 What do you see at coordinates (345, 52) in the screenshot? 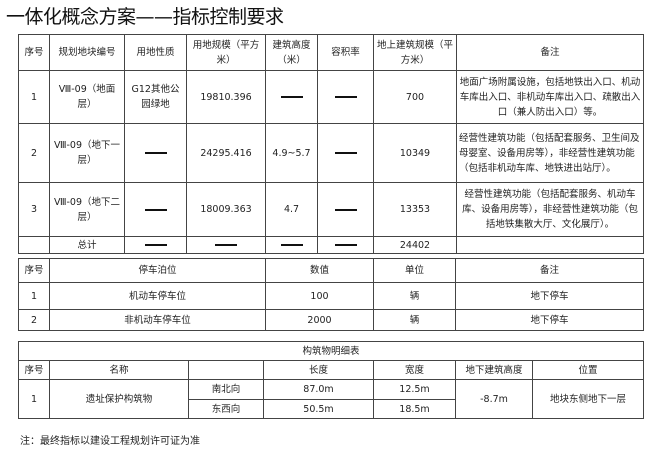
I see `header-cell: 容积率` at bounding box center [345, 52].